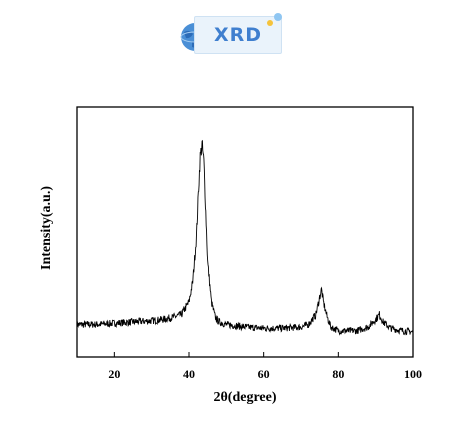  I want to click on logo-text: XRD, so click(238, 35).